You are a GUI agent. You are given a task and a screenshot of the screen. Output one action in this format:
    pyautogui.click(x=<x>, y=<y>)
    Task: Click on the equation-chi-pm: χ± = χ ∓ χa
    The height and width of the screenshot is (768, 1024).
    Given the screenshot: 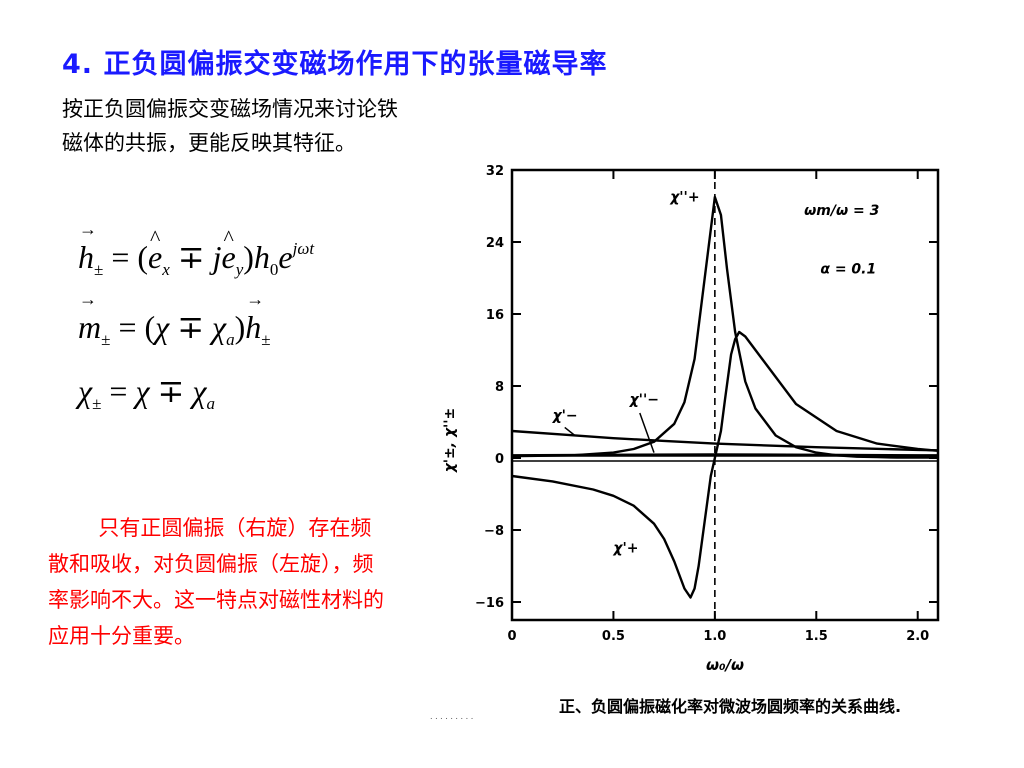 What is the action you would take?
    pyautogui.click(x=146, y=393)
    